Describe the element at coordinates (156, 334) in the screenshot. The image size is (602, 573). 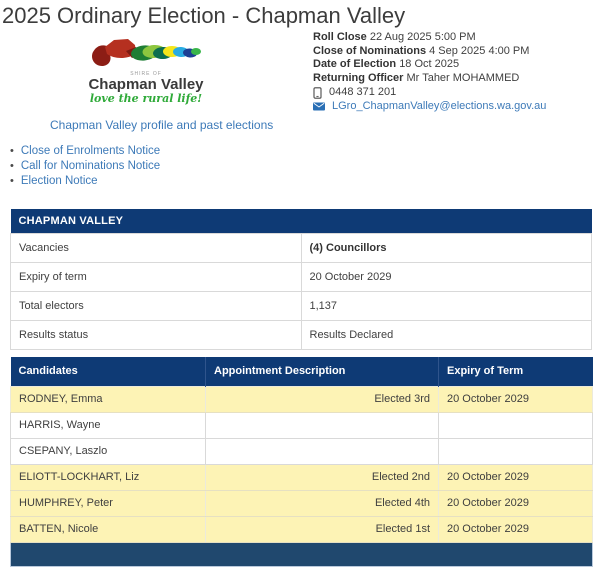
I see `results-status-label: Results status` at that location.